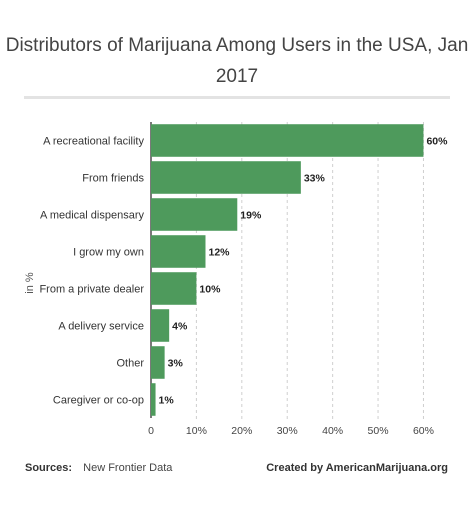  I want to click on x-axis-ticks: 0 10% 20% 30% 40% 50% 60%, so click(291, 431).